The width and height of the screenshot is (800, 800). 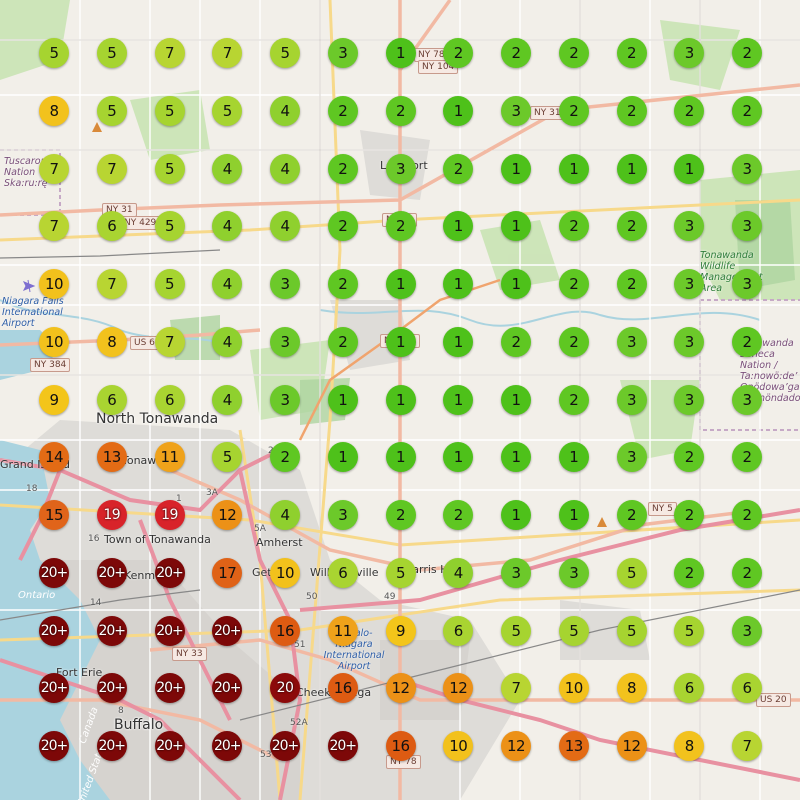 I want to click on count-marker: 20, so click(x=285, y=688).